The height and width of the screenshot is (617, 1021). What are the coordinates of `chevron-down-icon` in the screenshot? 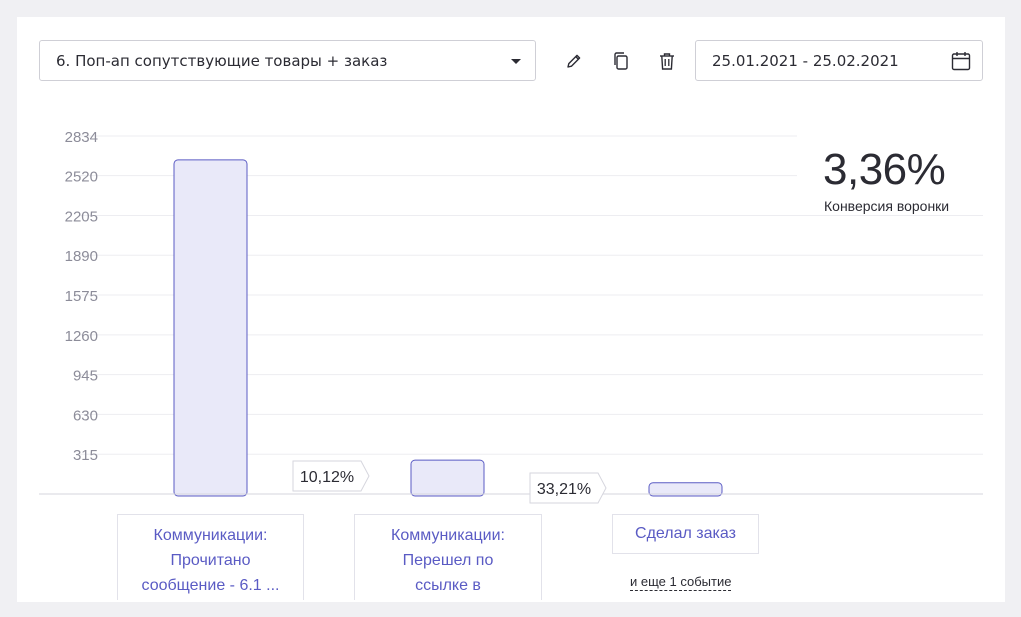 It's located at (516, 61).